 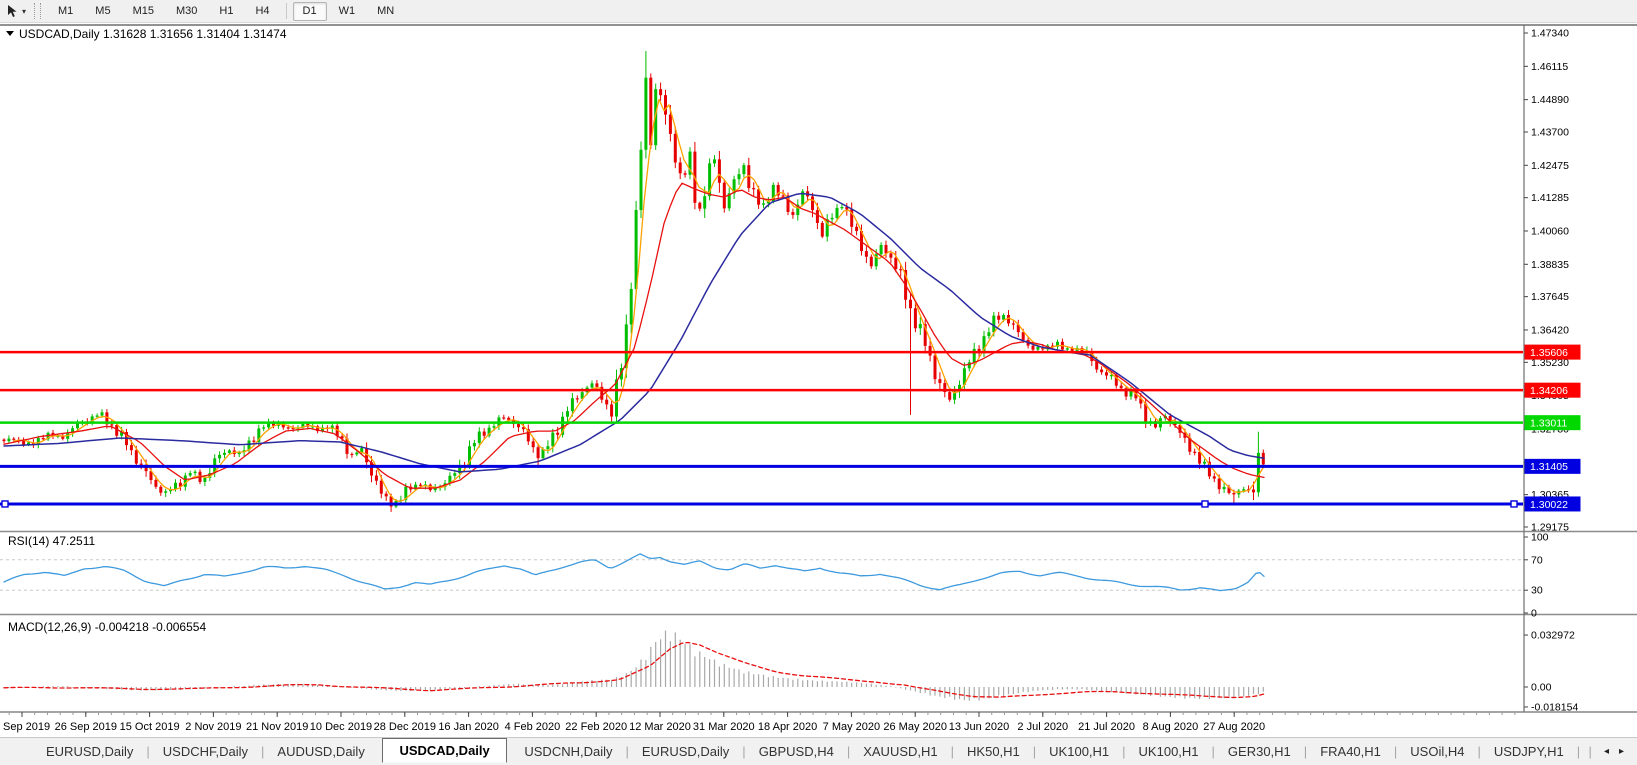 What do you see at coordinates (1621, 751) in the screenshot?
I see `tab-scroll-right-icon: ▸` at bounding box center [1621, 751].